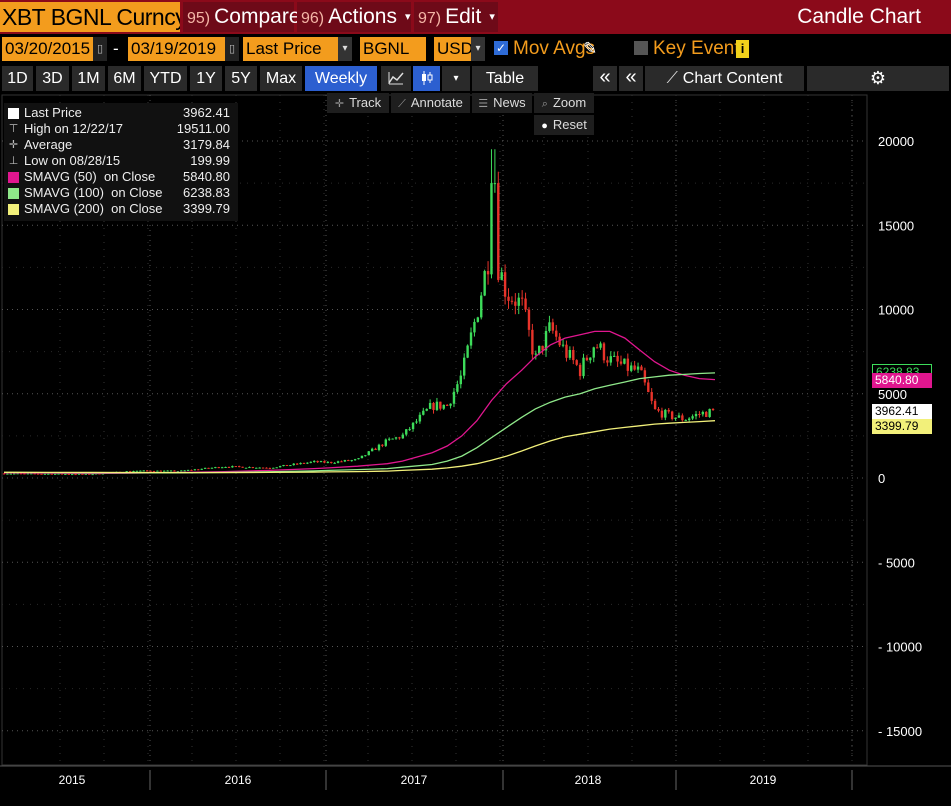  Describe the element at coordinates (52, 78) in the screenshot. I see `period-tab-3d: 3D` at that location.